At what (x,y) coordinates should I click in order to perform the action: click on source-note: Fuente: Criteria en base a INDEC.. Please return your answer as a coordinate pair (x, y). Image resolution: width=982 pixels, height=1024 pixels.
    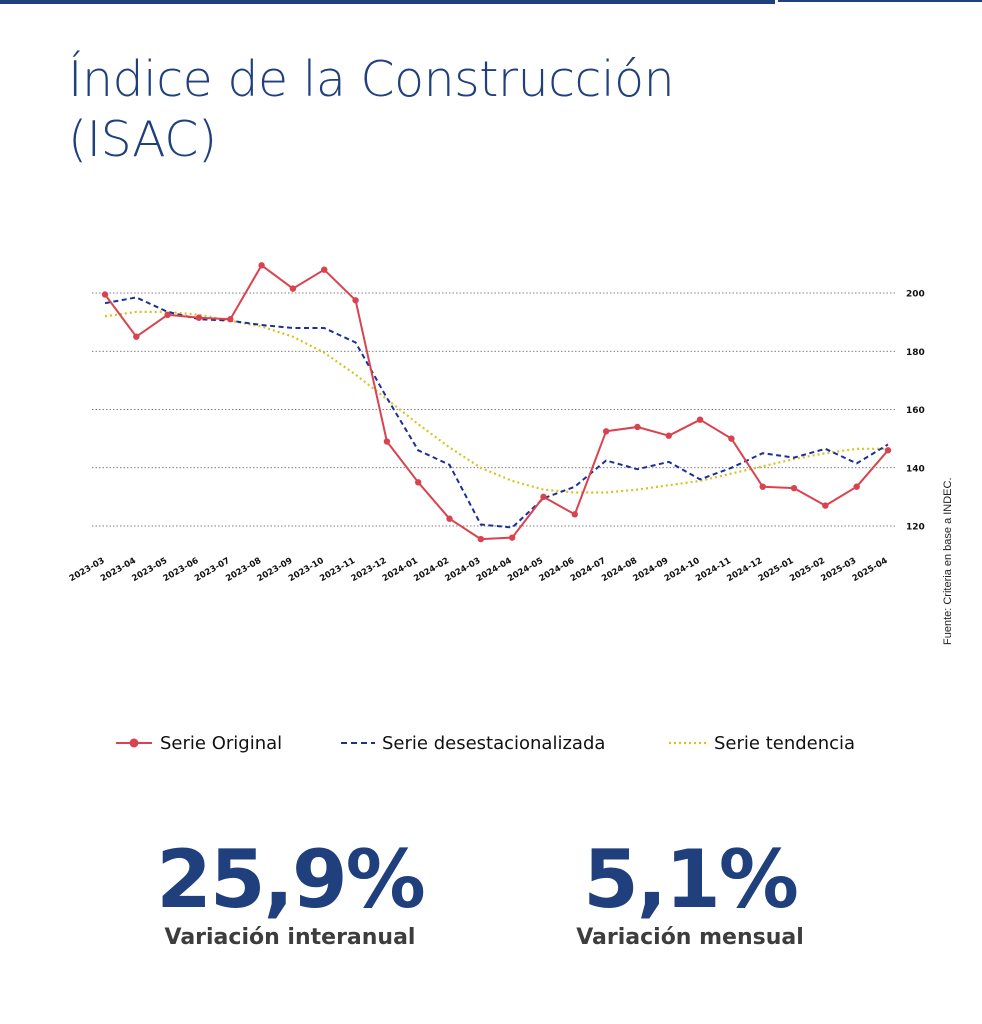
    Looking at the image, I should click on (948, 561).